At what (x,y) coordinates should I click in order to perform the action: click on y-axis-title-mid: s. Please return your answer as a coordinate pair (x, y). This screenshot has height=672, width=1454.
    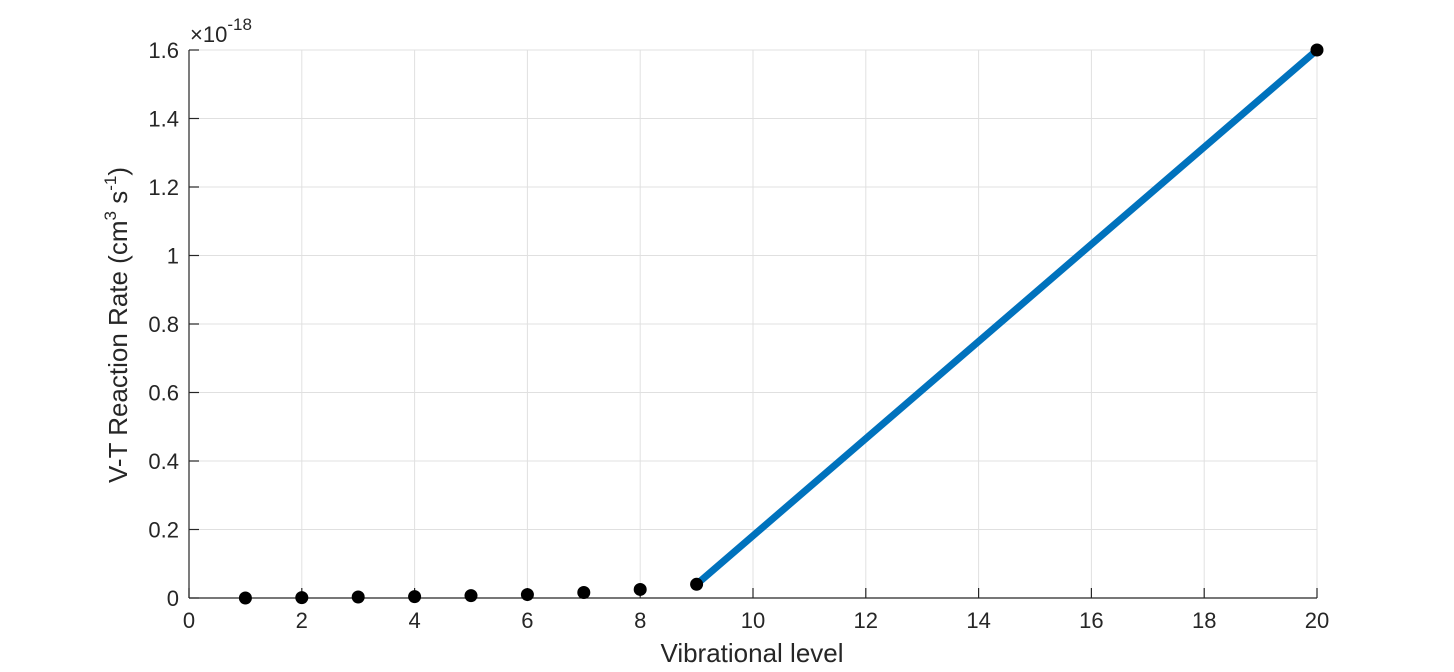
    Looking at the image, I should click on (118, 201).